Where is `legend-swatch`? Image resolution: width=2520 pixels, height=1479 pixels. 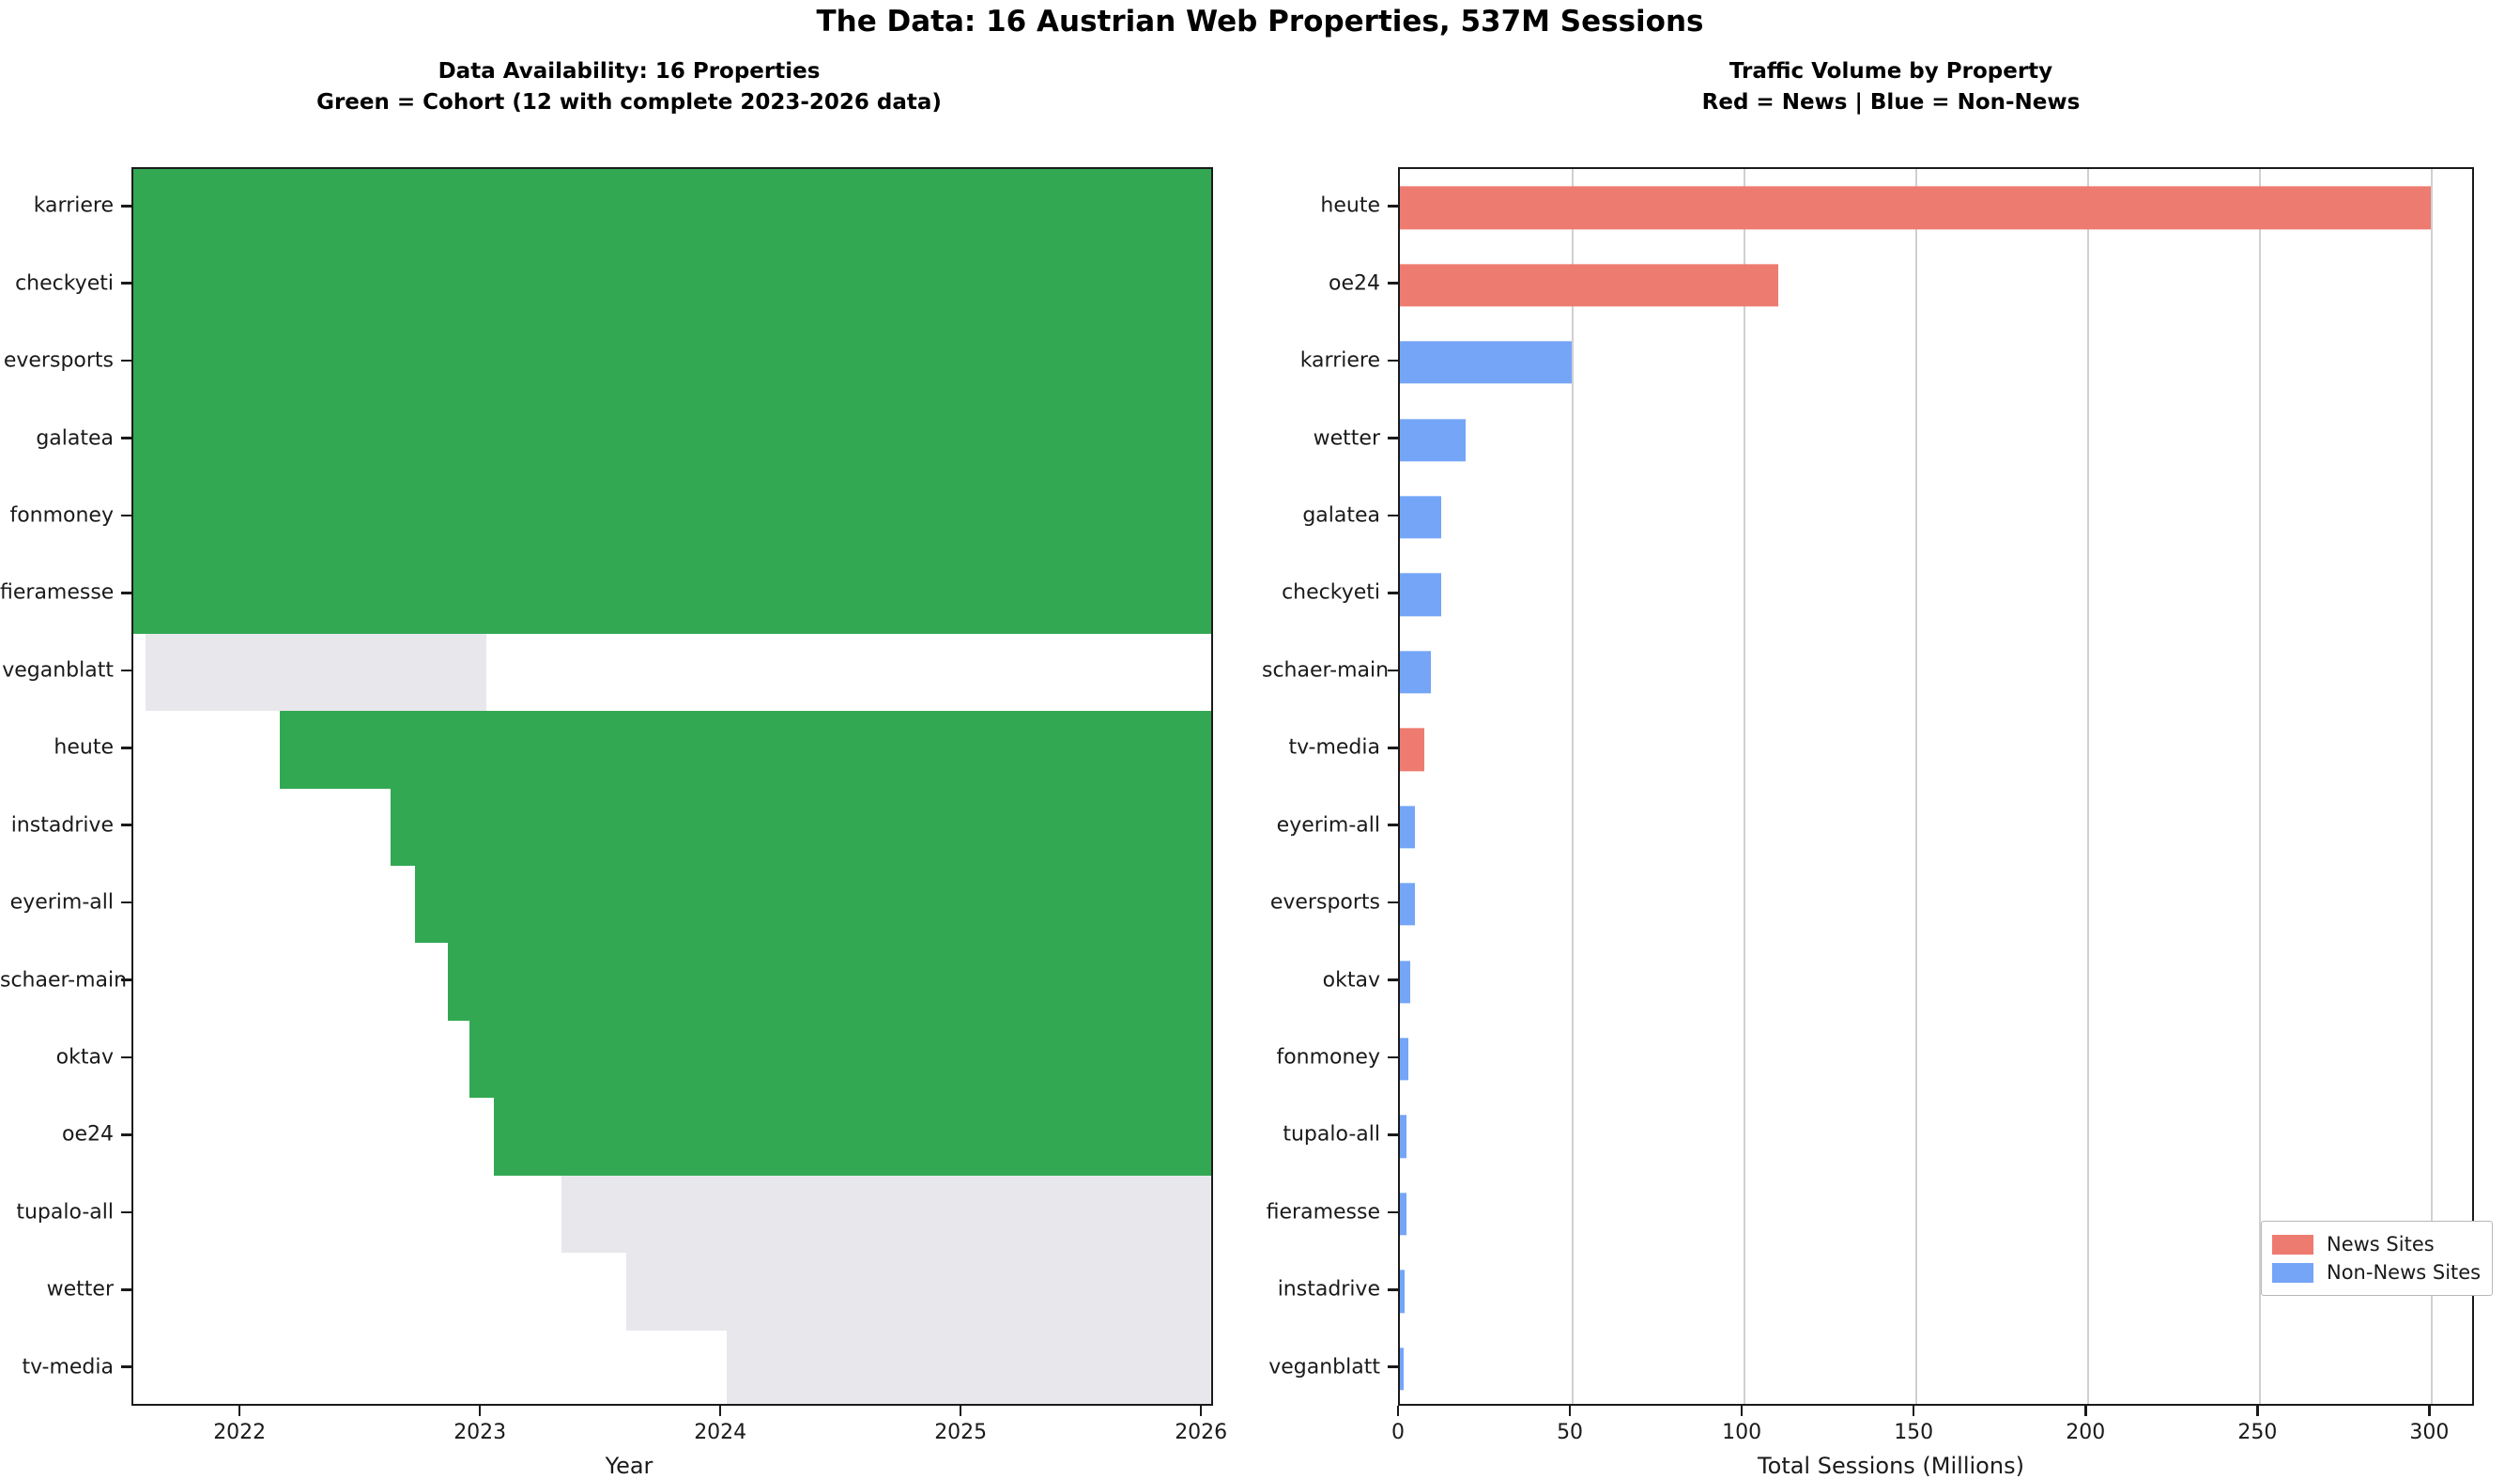 legend-swatch is located at coordinates (2292, 1244).